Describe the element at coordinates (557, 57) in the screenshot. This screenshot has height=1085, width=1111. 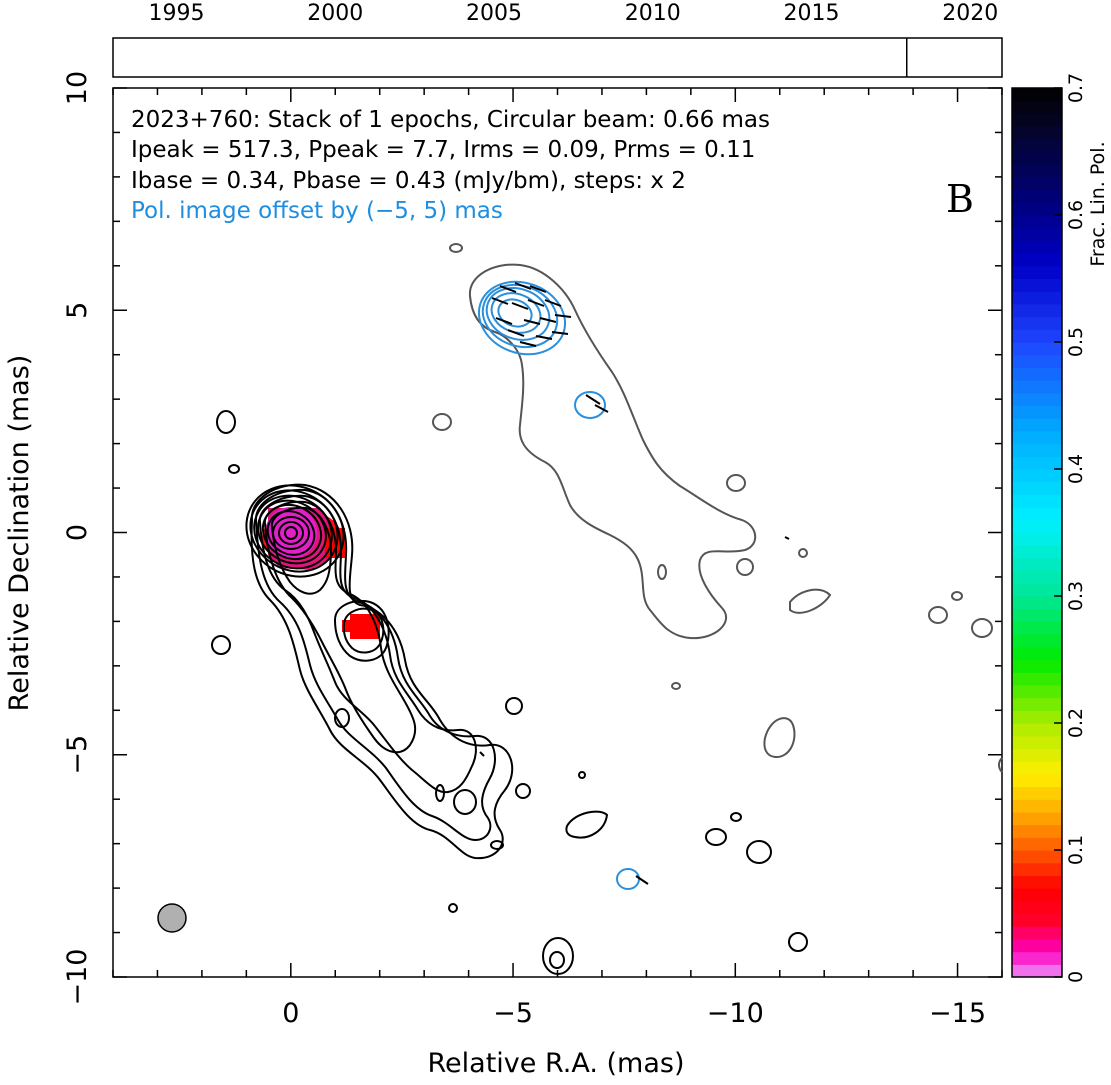
I see `timeline-frame` at that location.